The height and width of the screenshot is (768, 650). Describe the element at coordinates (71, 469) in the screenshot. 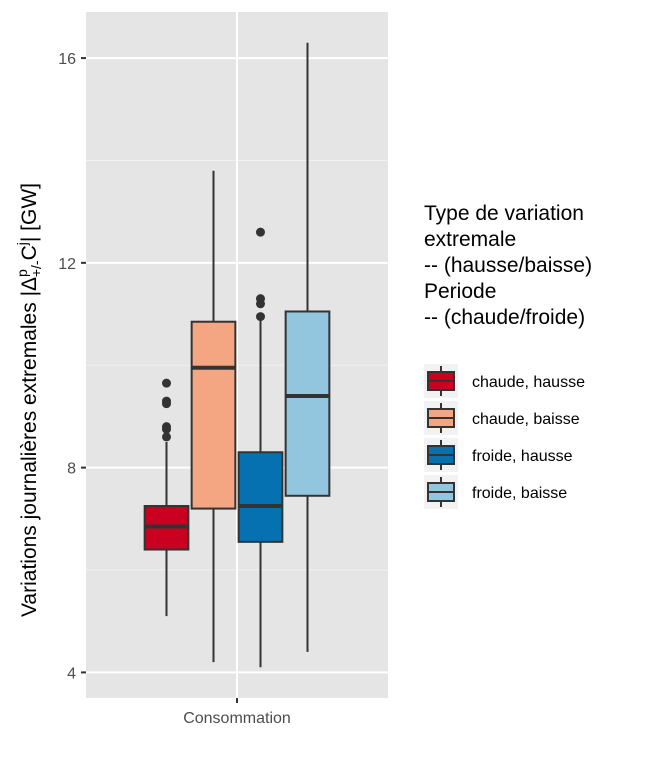

I see `y-tick-label: 8` at that location.